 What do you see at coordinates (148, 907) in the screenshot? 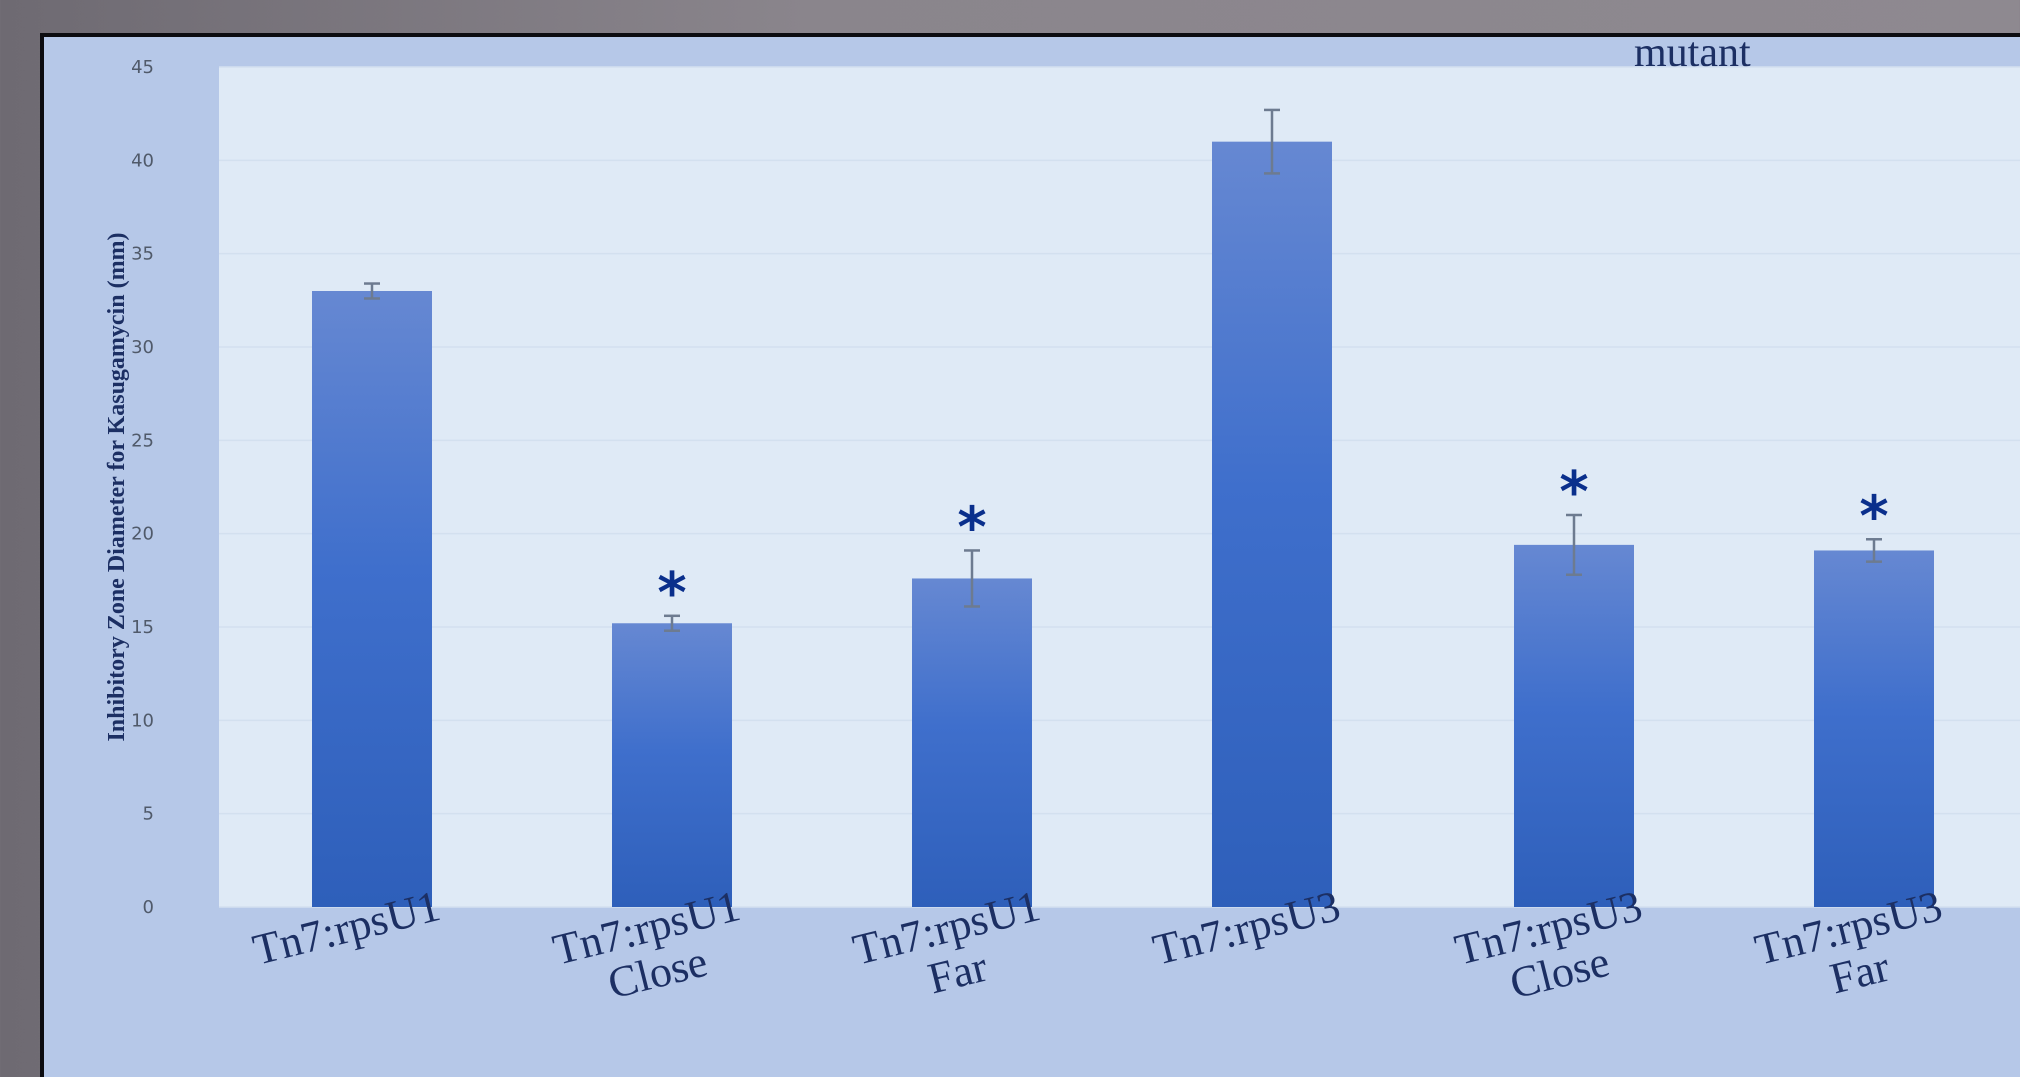
I see `y-tick-label: 0` at bounding box center [148, 907].